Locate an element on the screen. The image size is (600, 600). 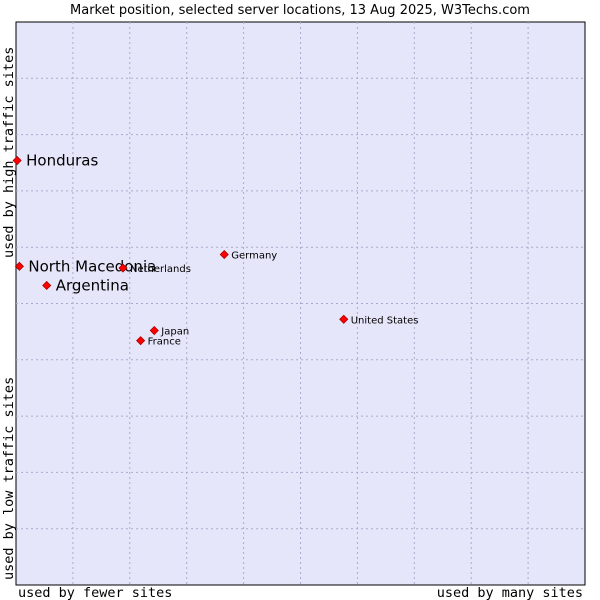
point-netherlands: Netherlands is located at coordinates (154, 269).